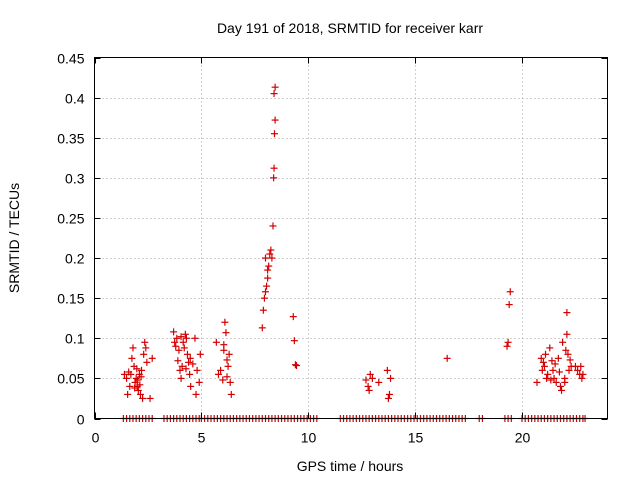 The image size is (640, 480). I want to click on x-tick-label: 5, so click(202, 438).